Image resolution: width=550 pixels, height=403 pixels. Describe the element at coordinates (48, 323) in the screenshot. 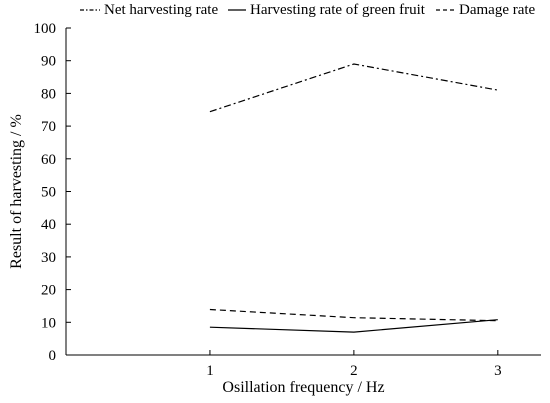

I see `y-tick-label: 10` at that location.